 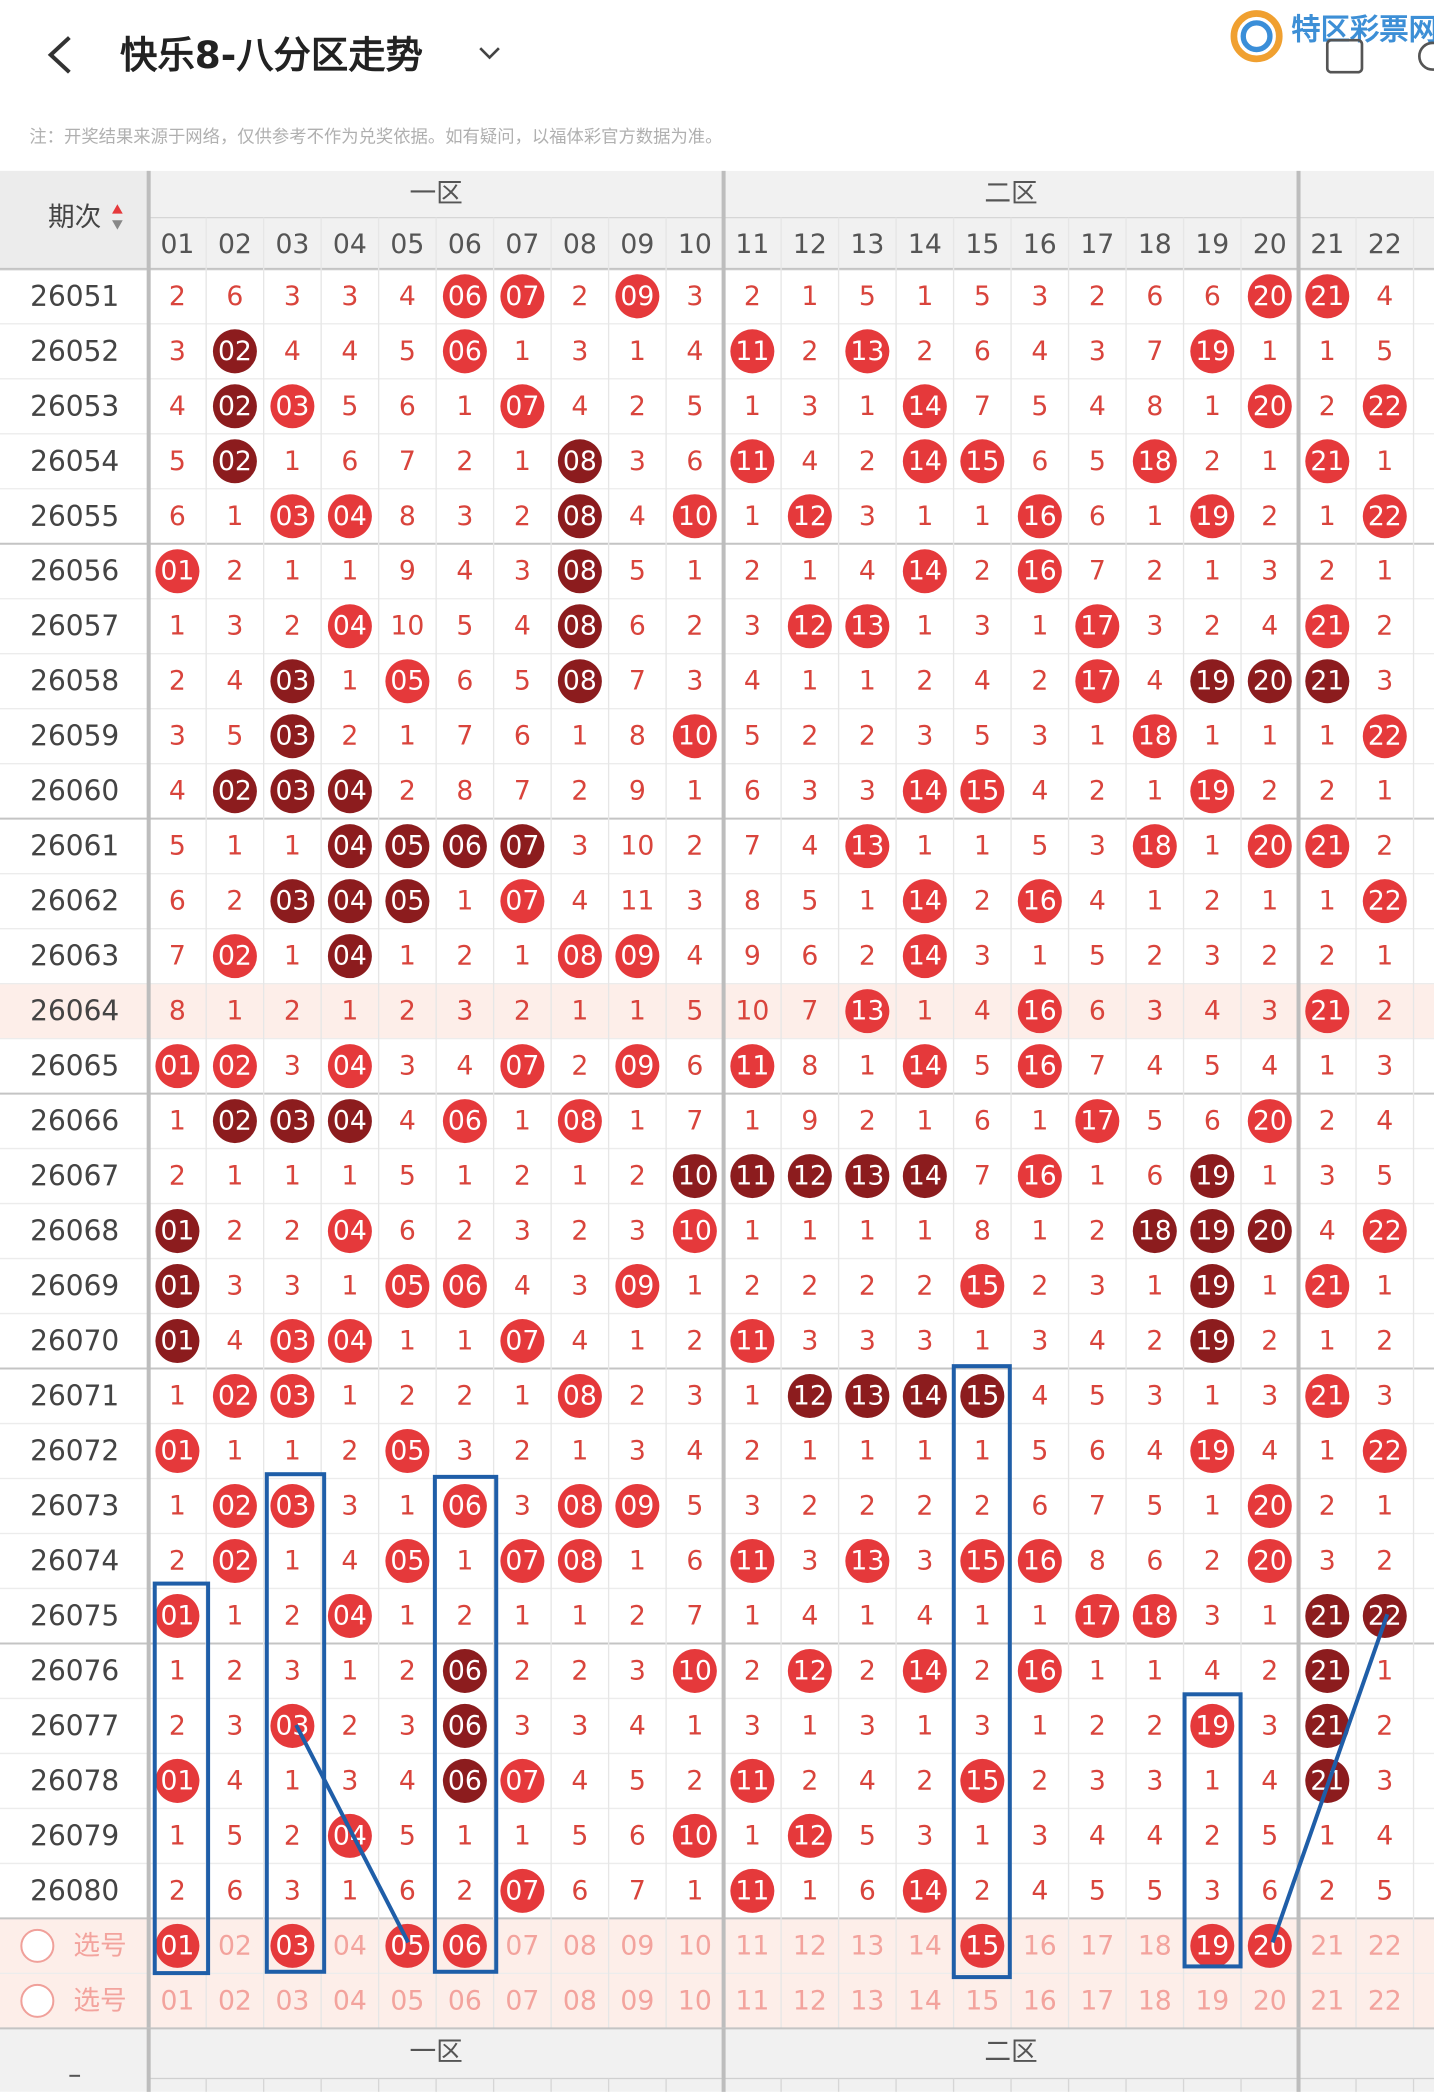 What do you see at coordinates (1344, 56) in the screenshot?
I see `share-icon` at bounding box center [1344, 56].